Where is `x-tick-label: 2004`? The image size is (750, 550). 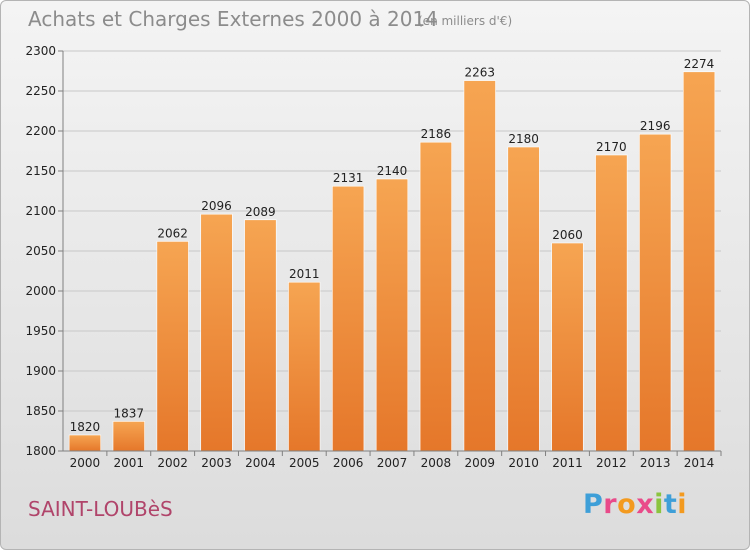
x-tick-label: 2004 is located at coordinates (260, 463).